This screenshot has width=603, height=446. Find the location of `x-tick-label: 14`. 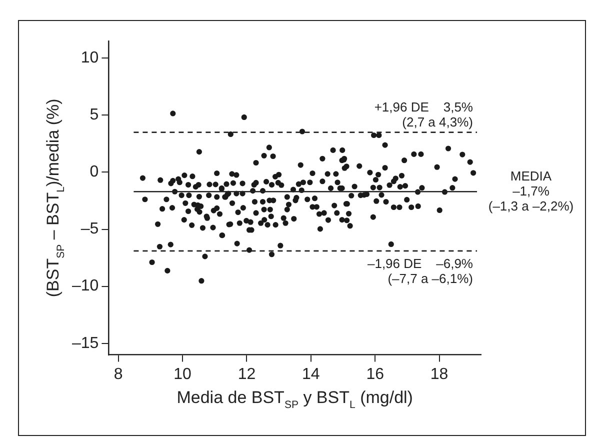

x-tick-label: 14 is located at coordinates (311, 374).